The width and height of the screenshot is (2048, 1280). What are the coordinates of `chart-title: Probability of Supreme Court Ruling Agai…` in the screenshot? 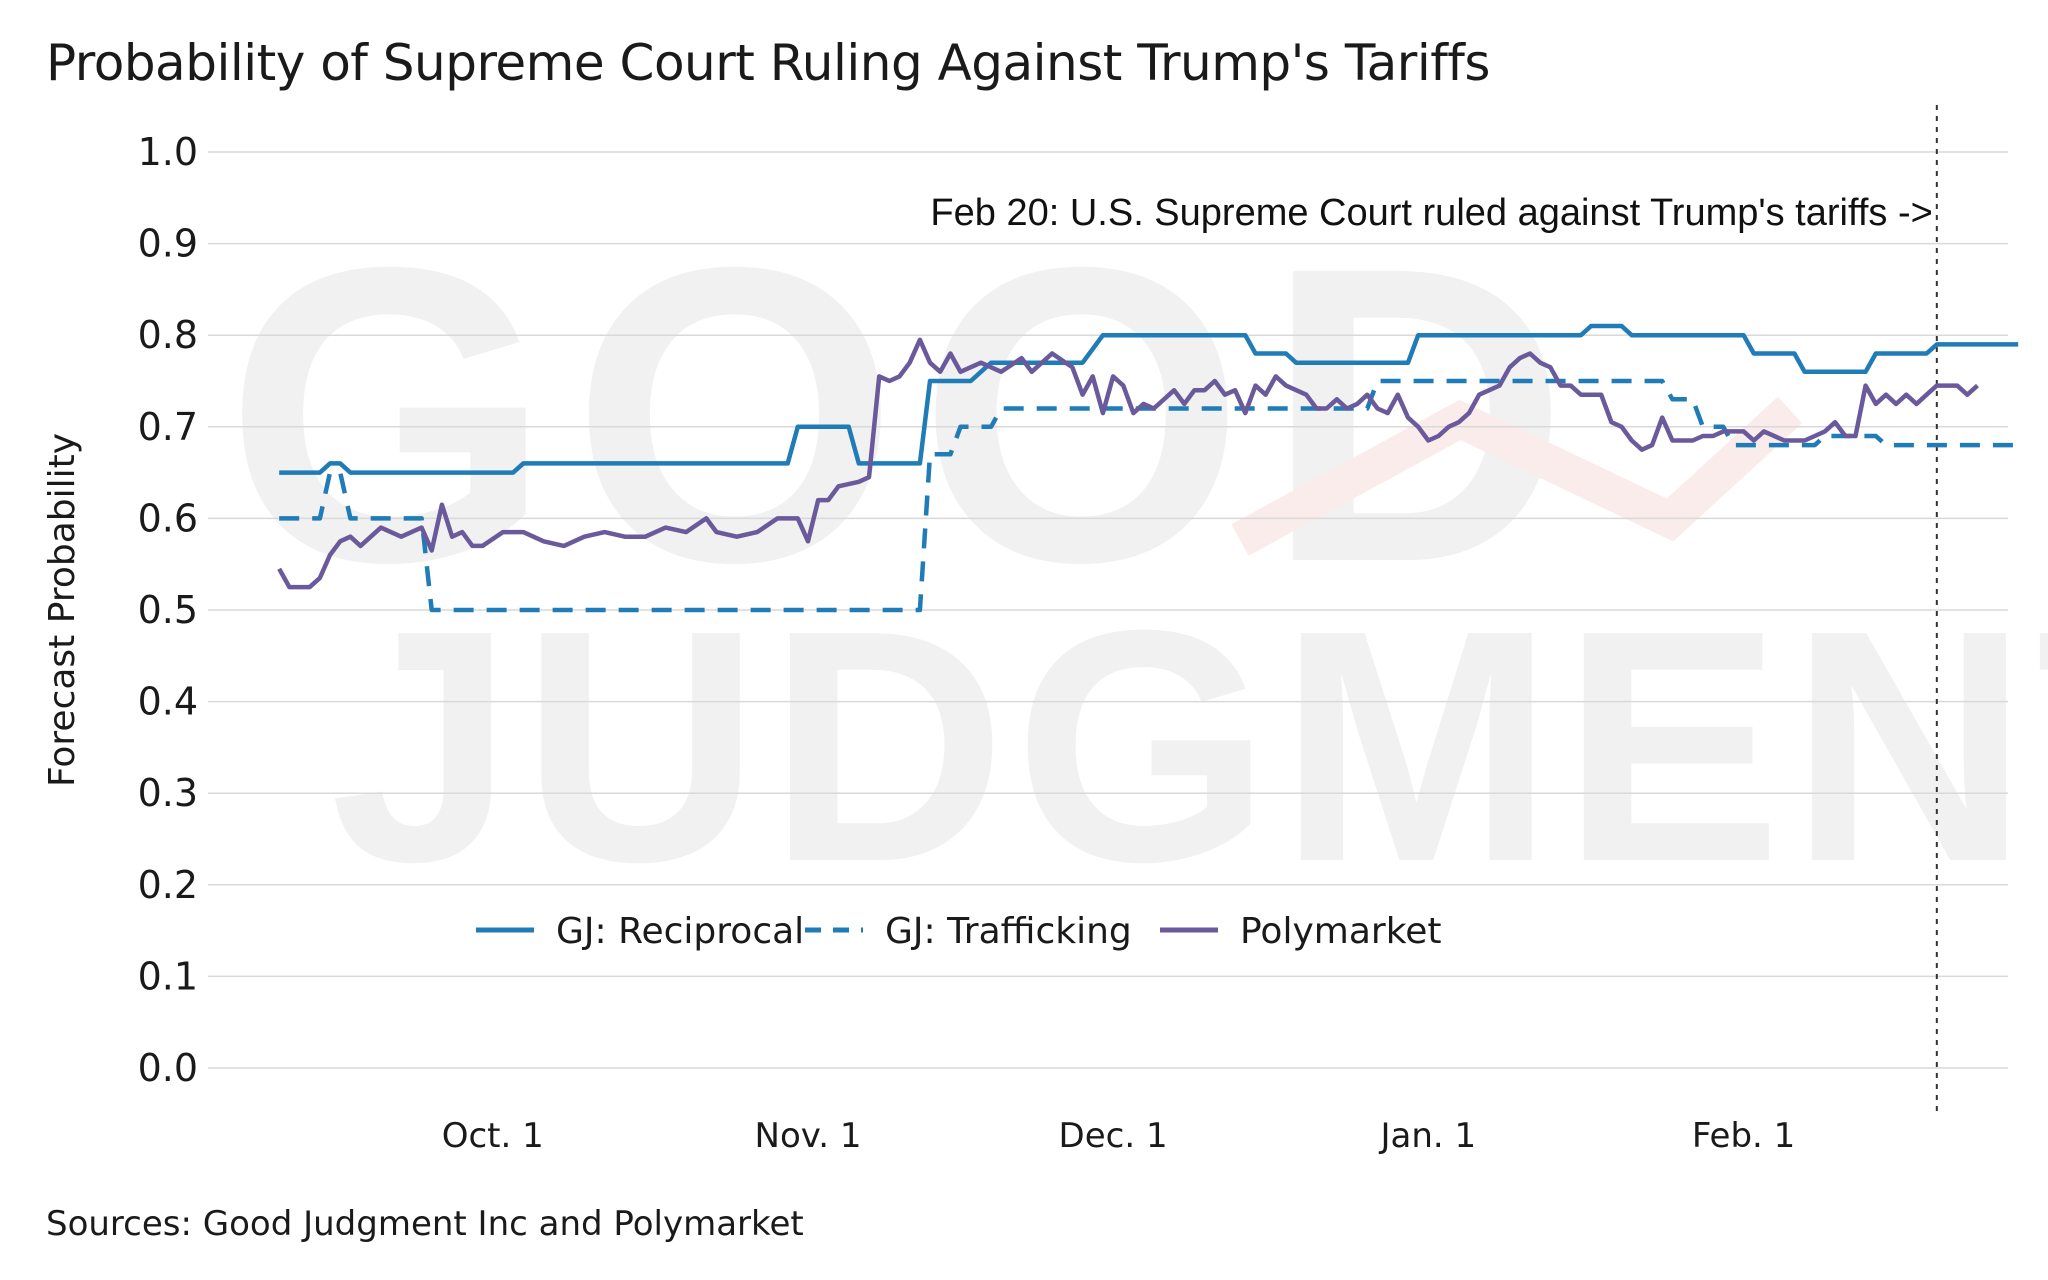 It's located at (768, 63).